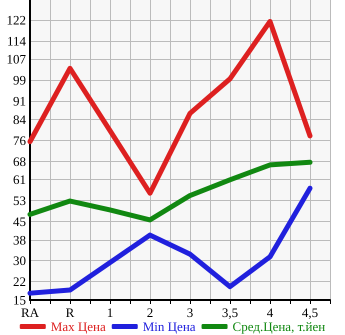 The image size is (345, 335). Describe the element at coordinates (19, 200) in the screenshot. I see `y-tick-label: 53` at that location.